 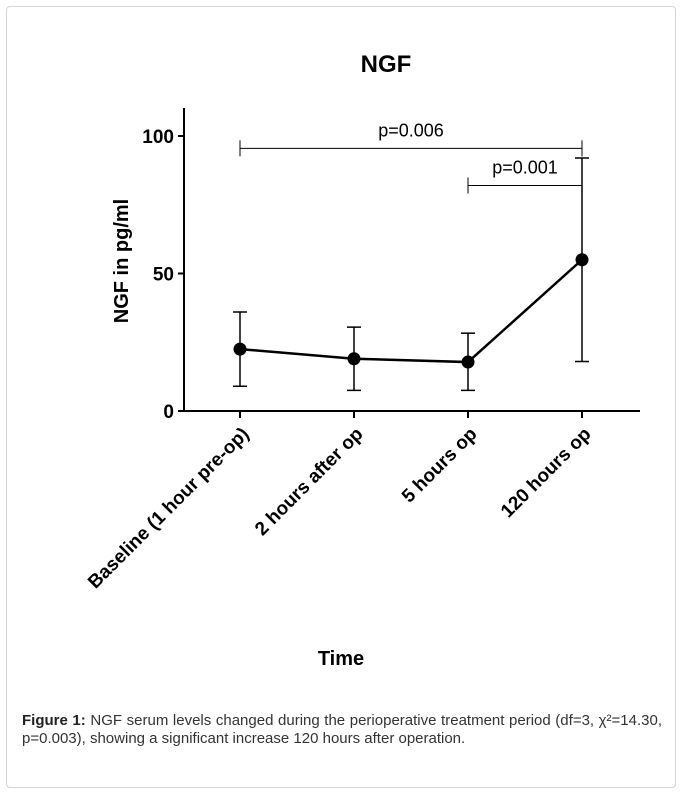 I want to click on x-tick-label: 5 hours op, so click(x=440, y=466).